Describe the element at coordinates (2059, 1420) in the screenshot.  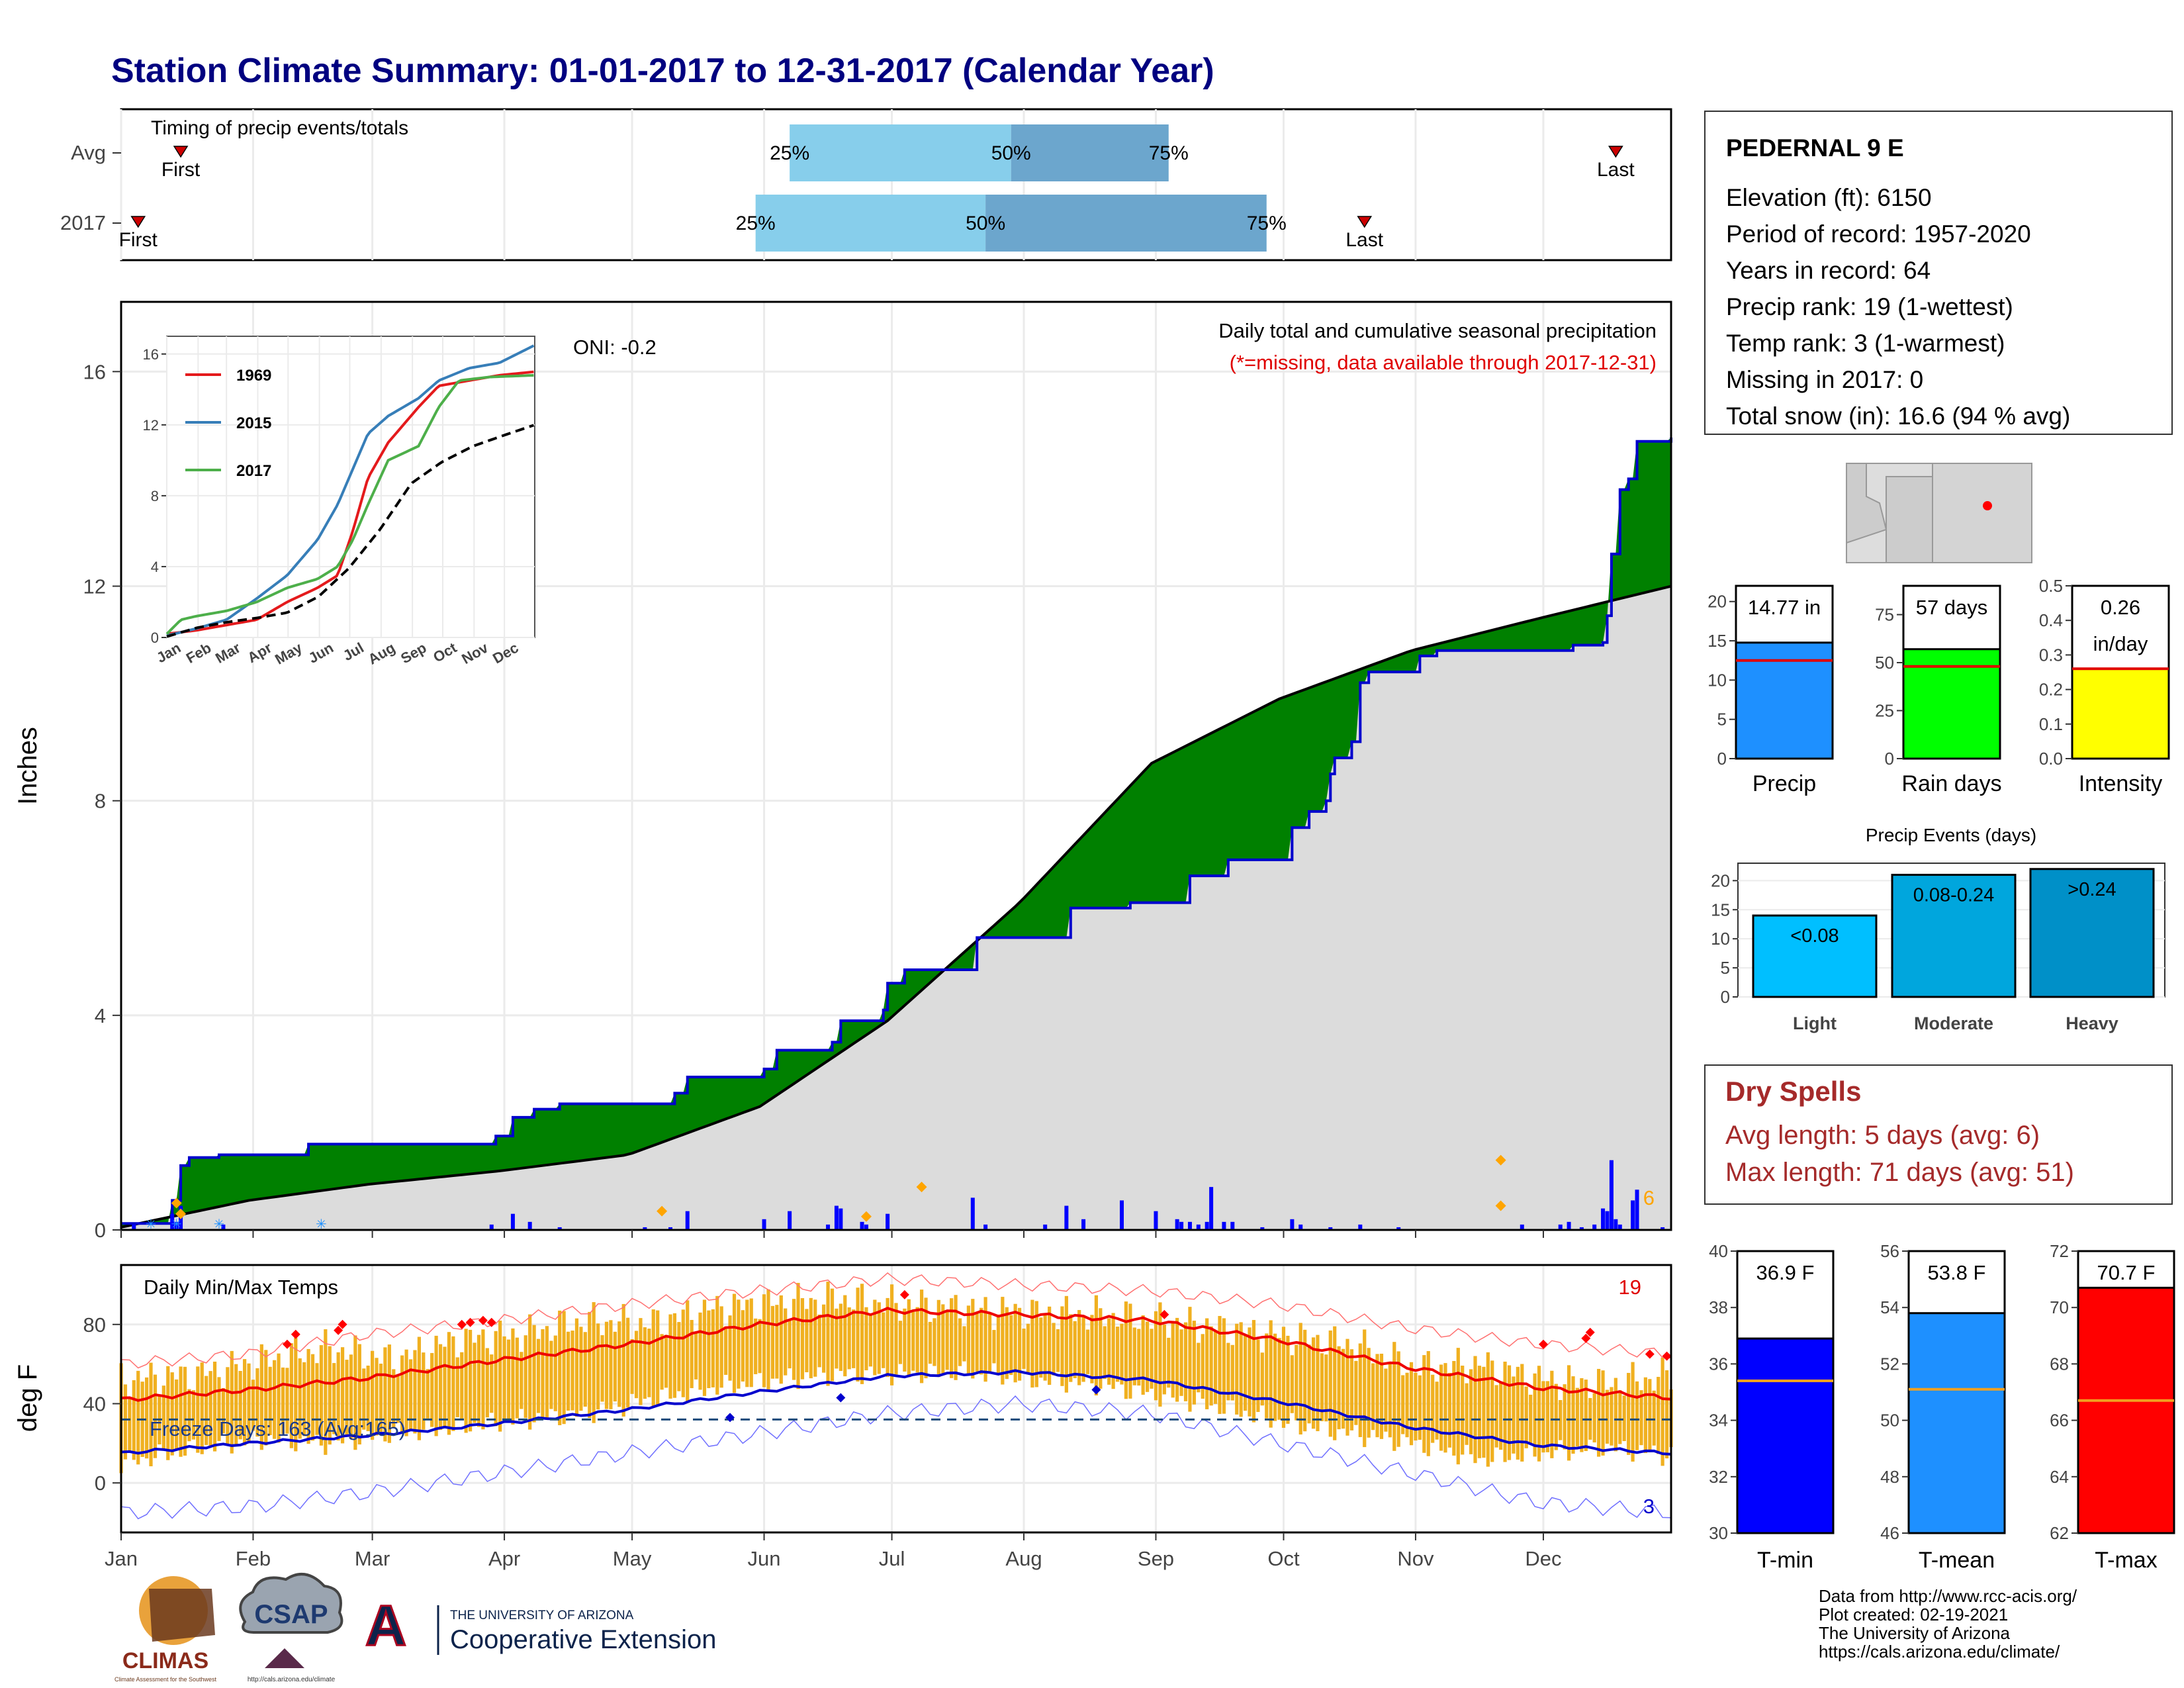
I see `temp-summary-y-tick-label: 66` at that location.